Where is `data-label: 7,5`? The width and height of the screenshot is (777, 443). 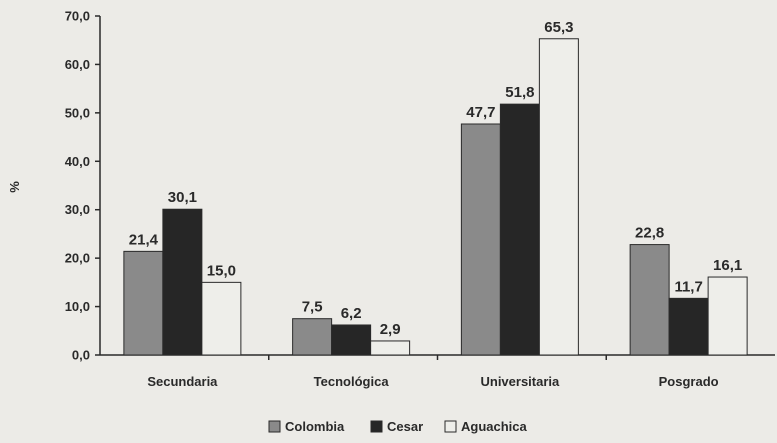
data-label: 7,5 is located at coordinates (312, 307).